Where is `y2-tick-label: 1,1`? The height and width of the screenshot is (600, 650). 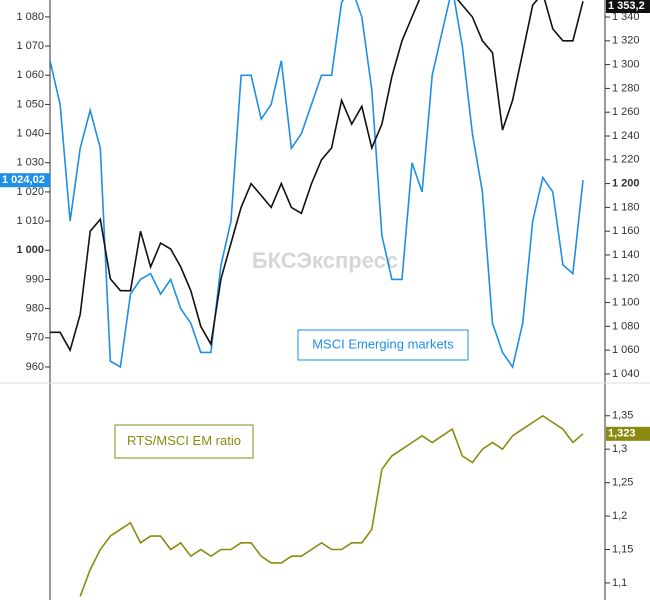
y2-tick-label: 1,1 is located at coordinates (619, 583).